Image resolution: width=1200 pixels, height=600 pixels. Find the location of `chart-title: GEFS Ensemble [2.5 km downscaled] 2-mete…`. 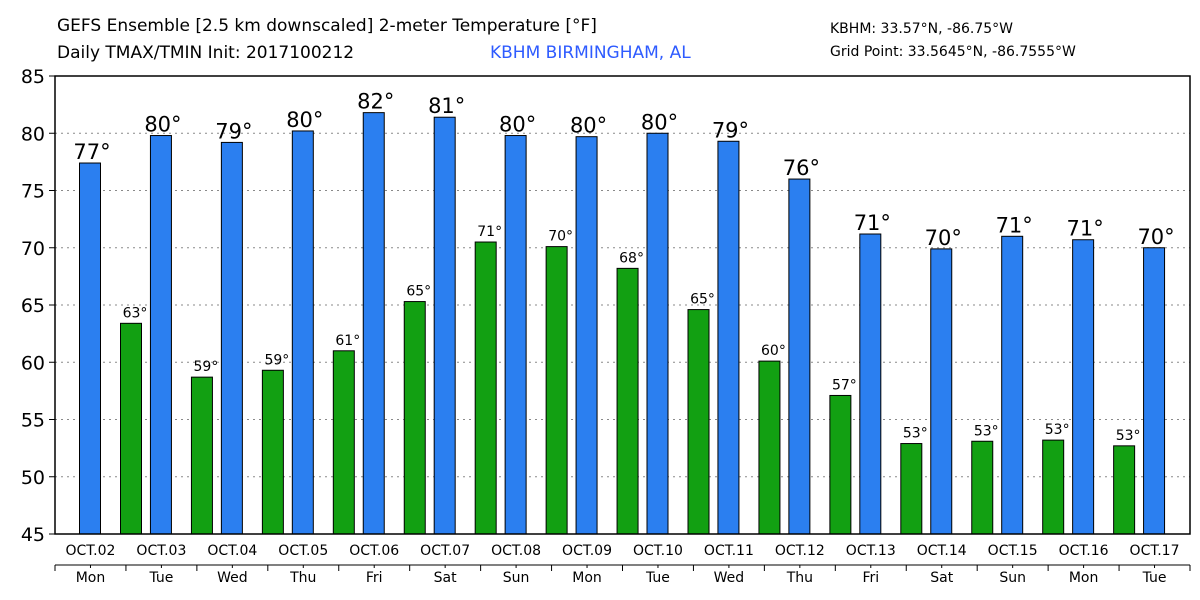

chart-title: GEFS Ensemble [2.5 km downscaled] 2-mete… is located at coordinates (327, 26).